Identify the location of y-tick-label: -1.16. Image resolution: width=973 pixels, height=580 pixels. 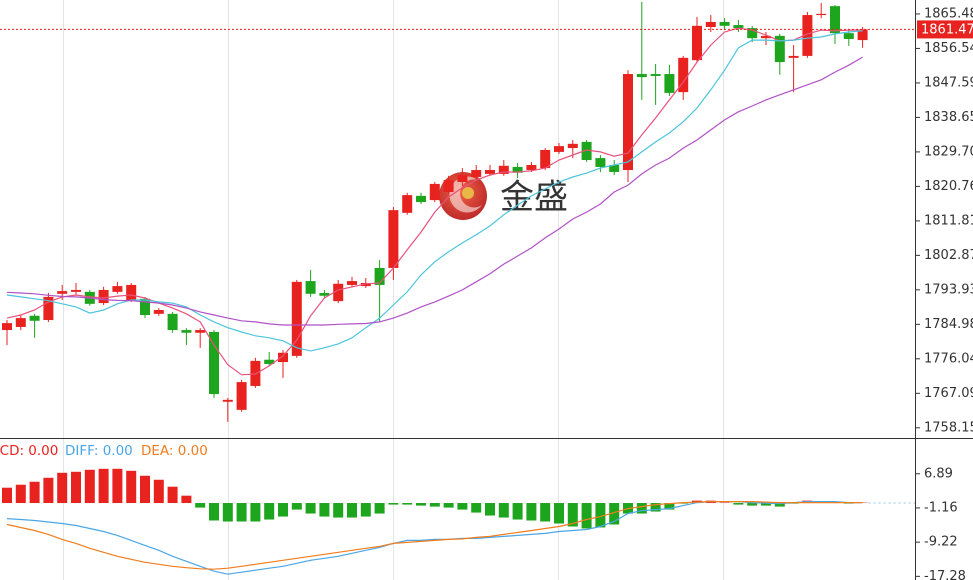
(941, 507).